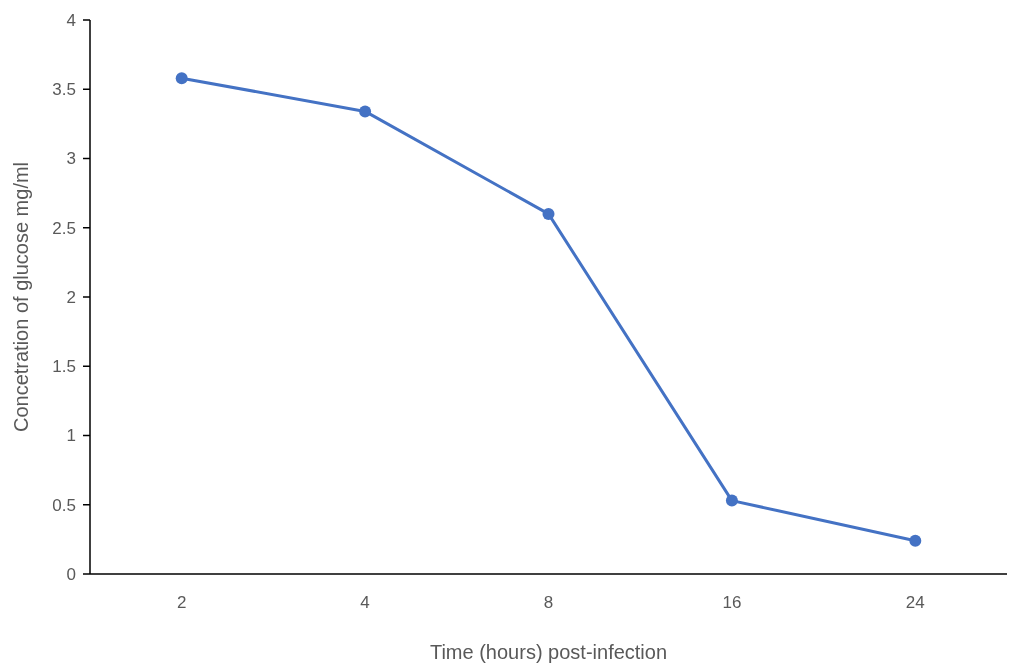 The height and width of the screenshot is (667, 1027). What do you see at coordinates (365, 602) in the screenshot?
I see `x-tick-label: 4` at bounding box center [365, 602].